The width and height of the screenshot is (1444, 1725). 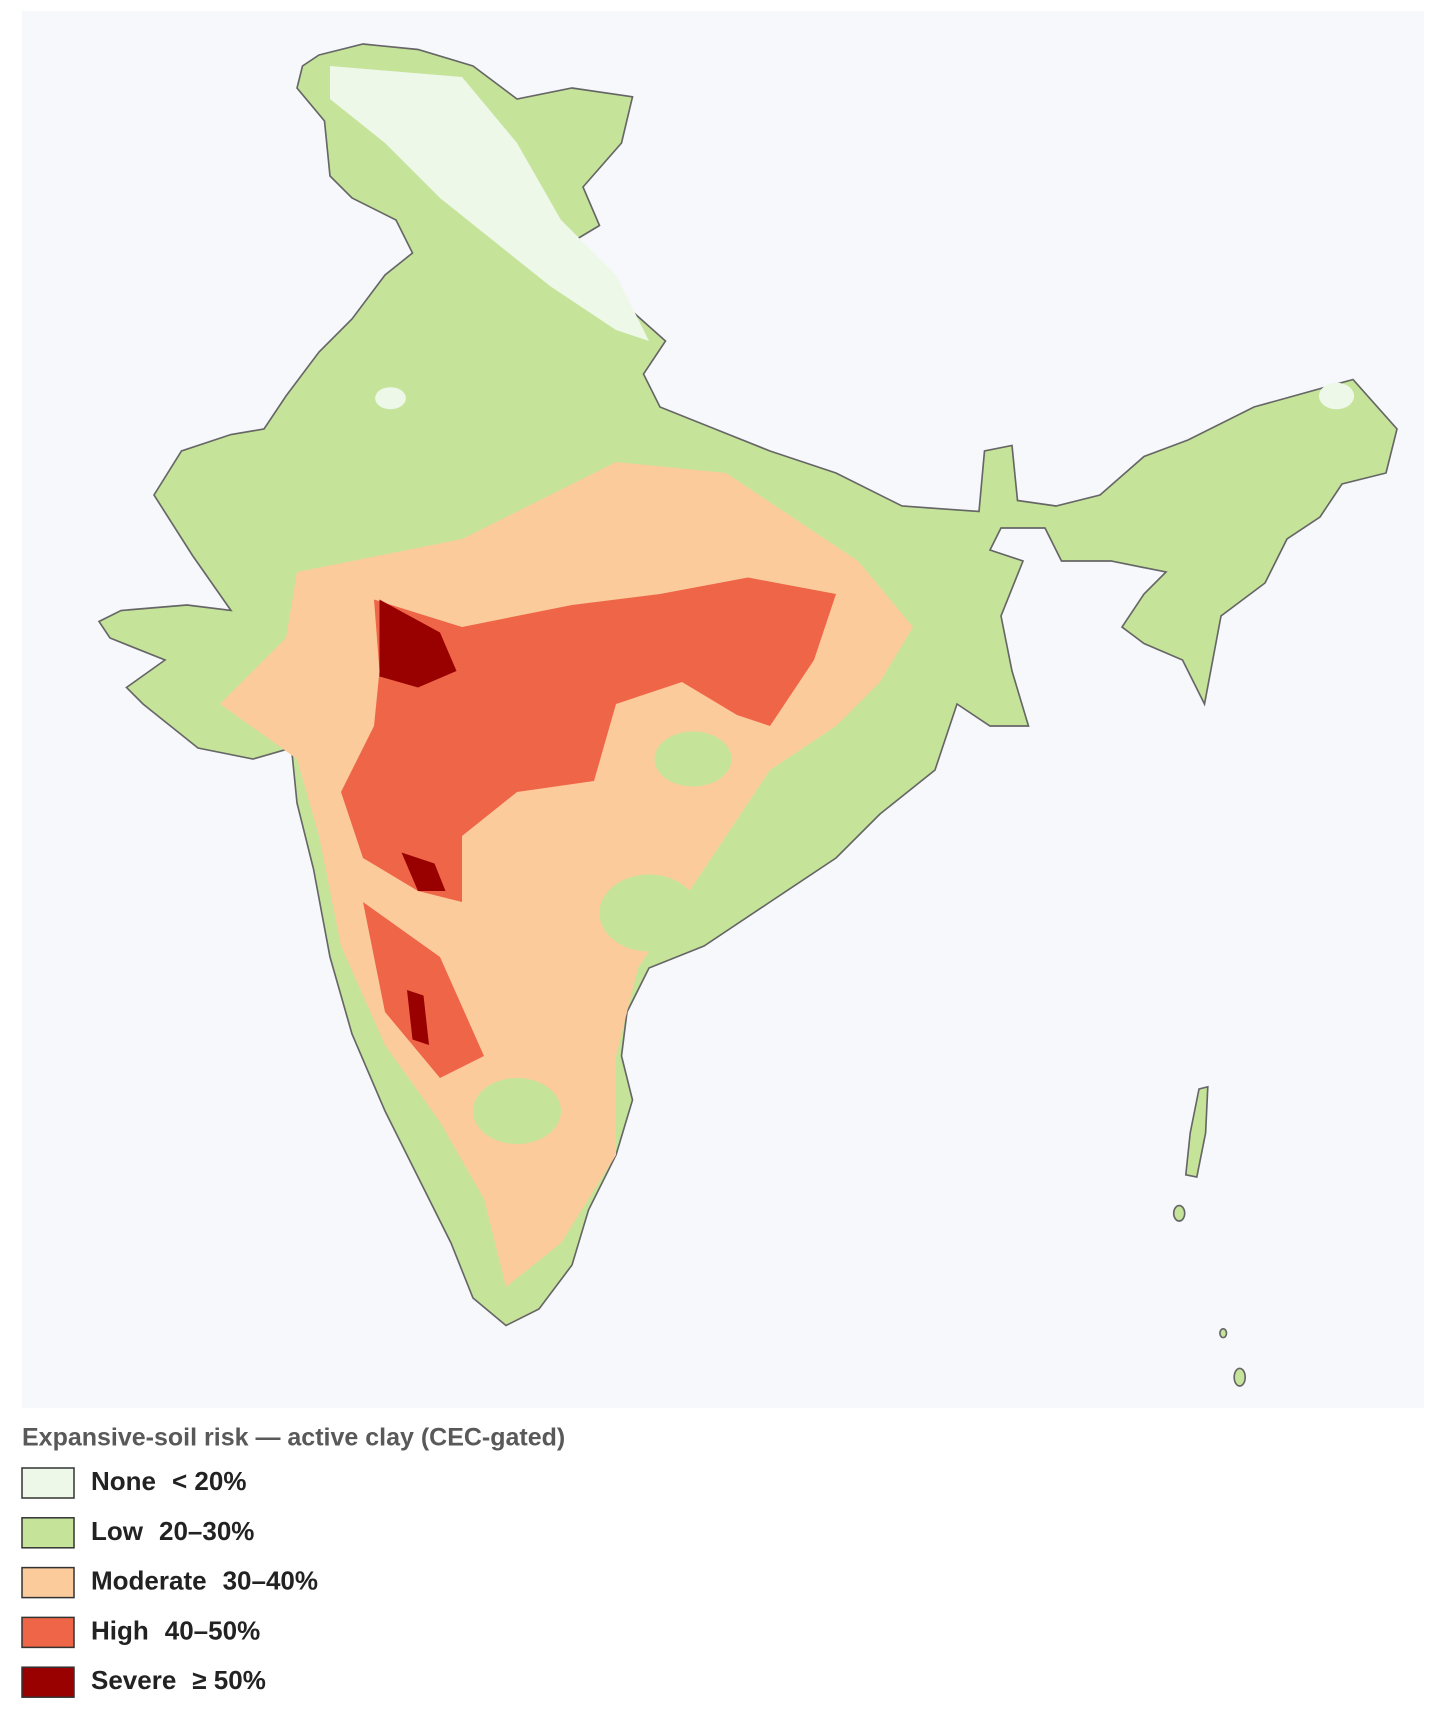 I want to click on legend-label: High 40–50%, so click(x=175, y=1630).